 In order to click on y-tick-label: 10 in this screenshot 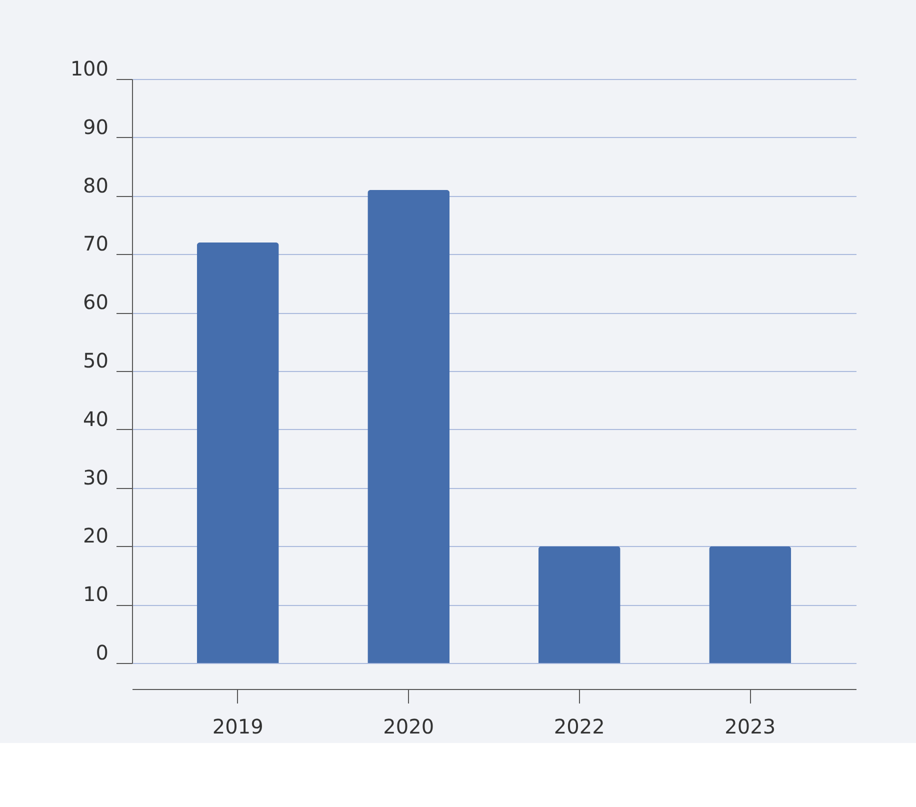, I will do `click(95, 594)`.